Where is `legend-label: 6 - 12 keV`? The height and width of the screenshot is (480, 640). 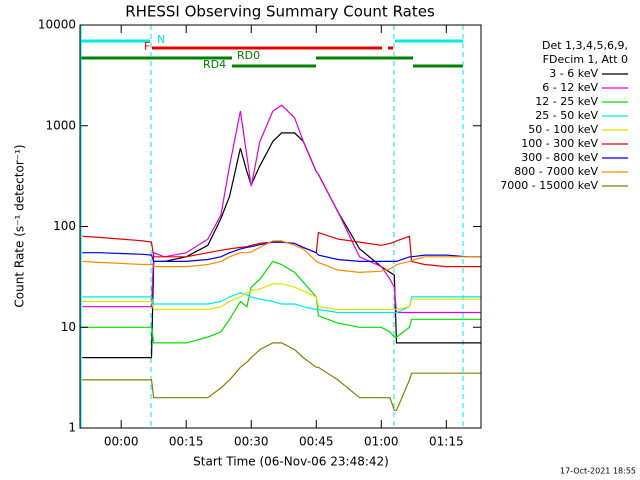
legend-label: 6 - 12 keV is located at coordinates (570, 87).